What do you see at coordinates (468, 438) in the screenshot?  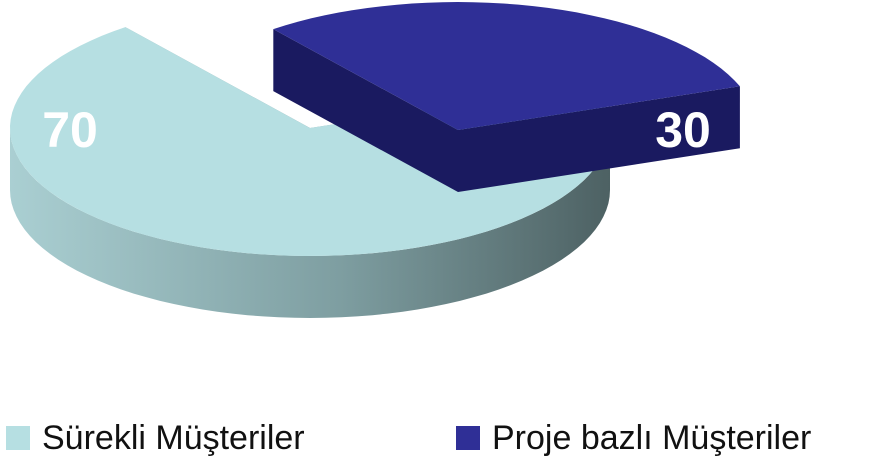 I see `legend-swatch-proje-bazli-musteriler` at bounding box center [468, 438].